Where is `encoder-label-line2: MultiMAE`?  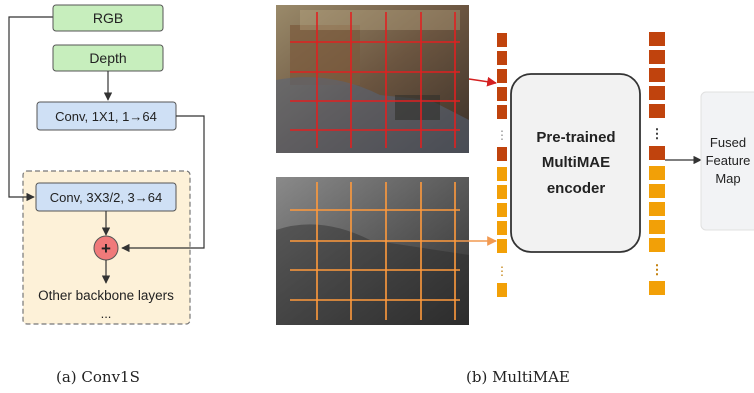 encoder-label-line2: MultiMAE is located at coordinates (576, 162).